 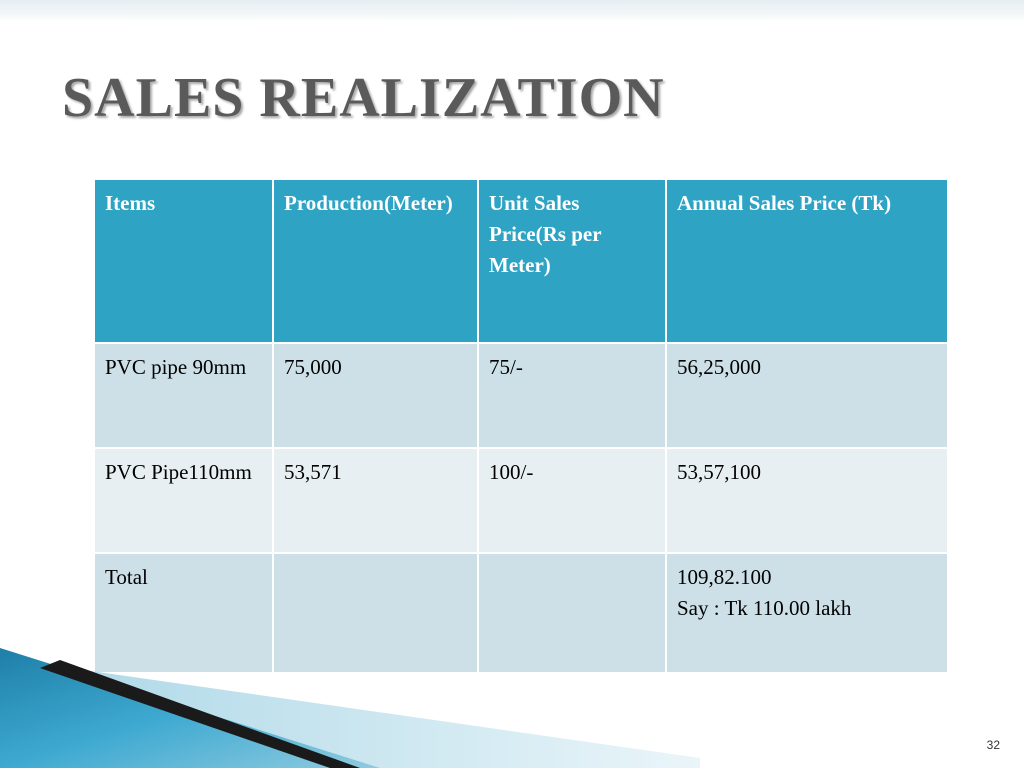 What do you see at coordinates (807, 261) in the screenshot?
I see `header-annual-sales-price: Annual Sales Price (Tk)` at bounding box center [807, 261].